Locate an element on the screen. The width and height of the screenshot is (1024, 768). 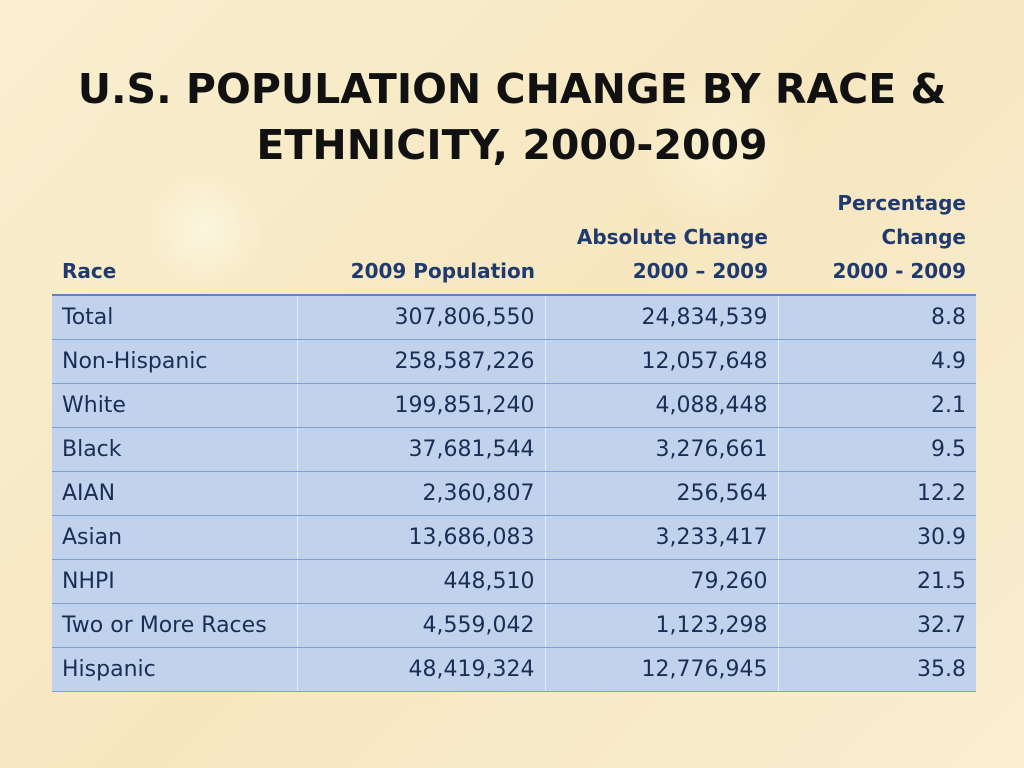
cell-absolute-change: 3,233,417 is located at coordinates (662, 537).